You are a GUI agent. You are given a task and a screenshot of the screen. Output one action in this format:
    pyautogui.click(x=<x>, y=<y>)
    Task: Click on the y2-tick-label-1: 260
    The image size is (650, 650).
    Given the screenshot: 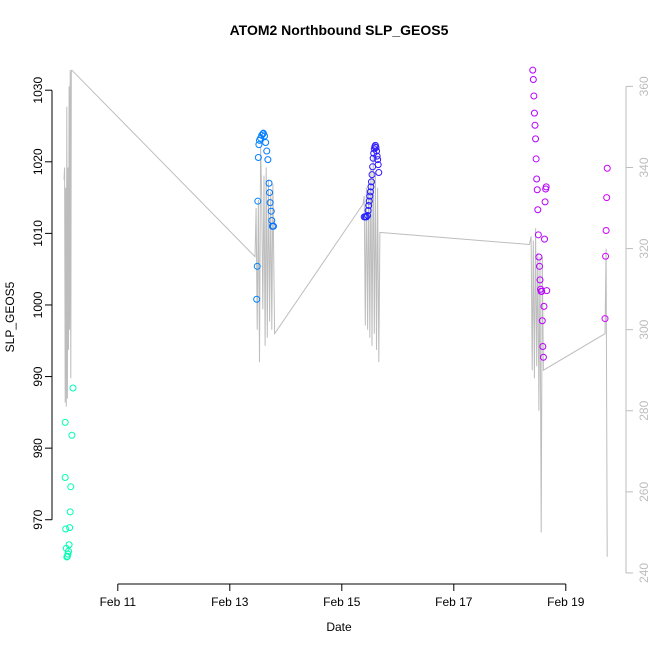 What is the action you would take?
    pyautogui.click(x=643, y=492)
    